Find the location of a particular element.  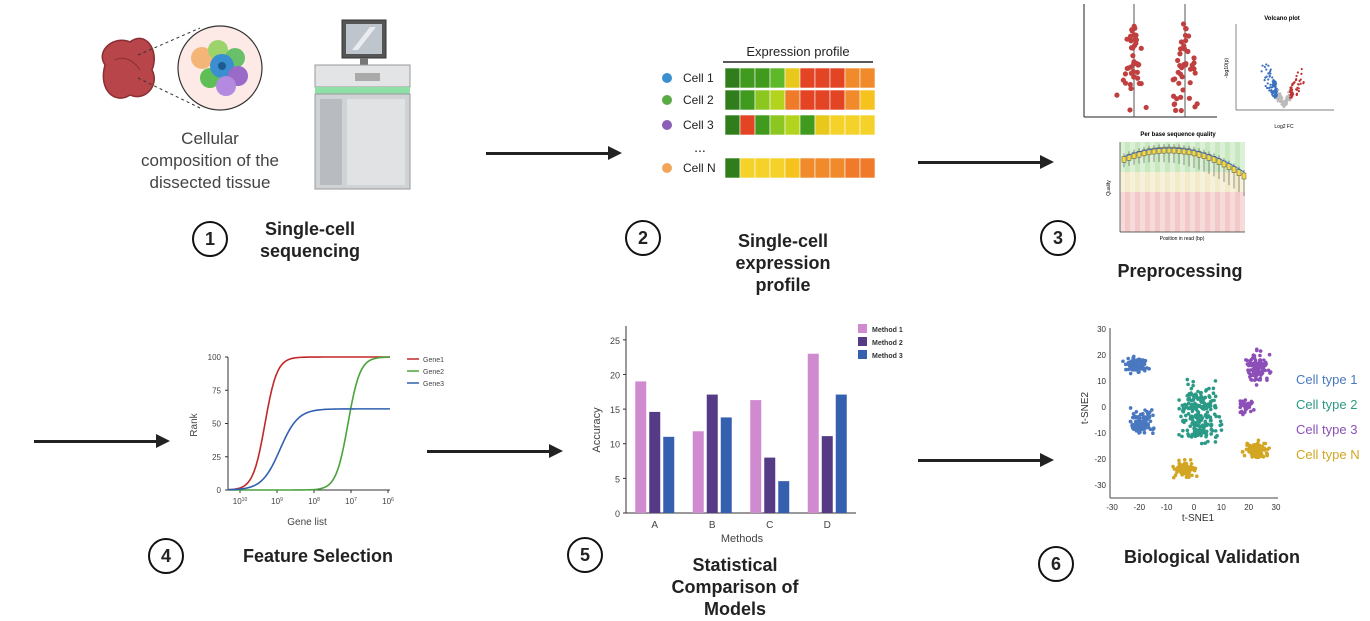

y-tick-label: 75 is located at coordinates (216, 390).